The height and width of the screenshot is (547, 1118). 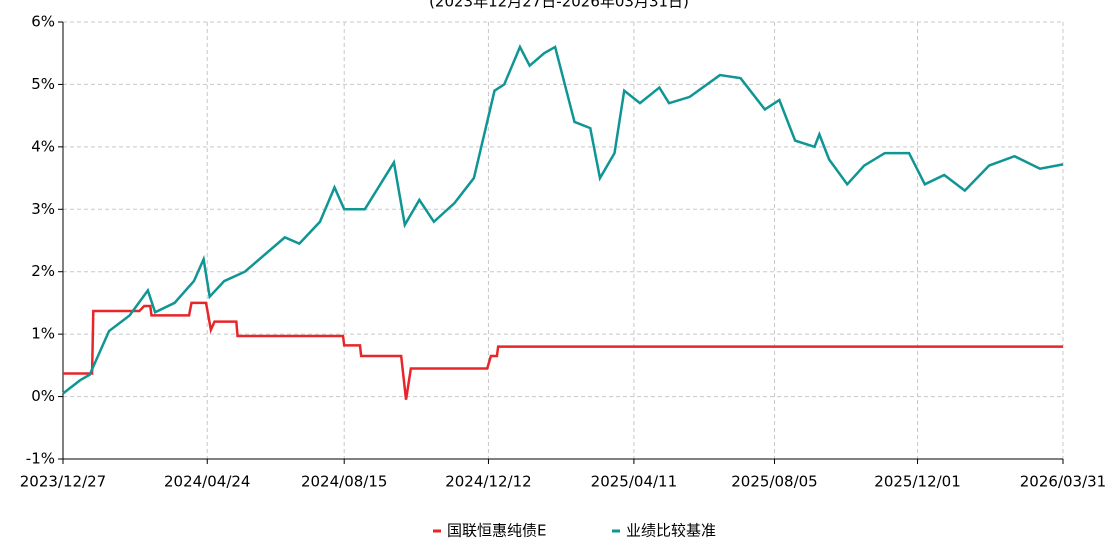 I want to click on y-tick-label: 6%, so click(x=43, y=22).